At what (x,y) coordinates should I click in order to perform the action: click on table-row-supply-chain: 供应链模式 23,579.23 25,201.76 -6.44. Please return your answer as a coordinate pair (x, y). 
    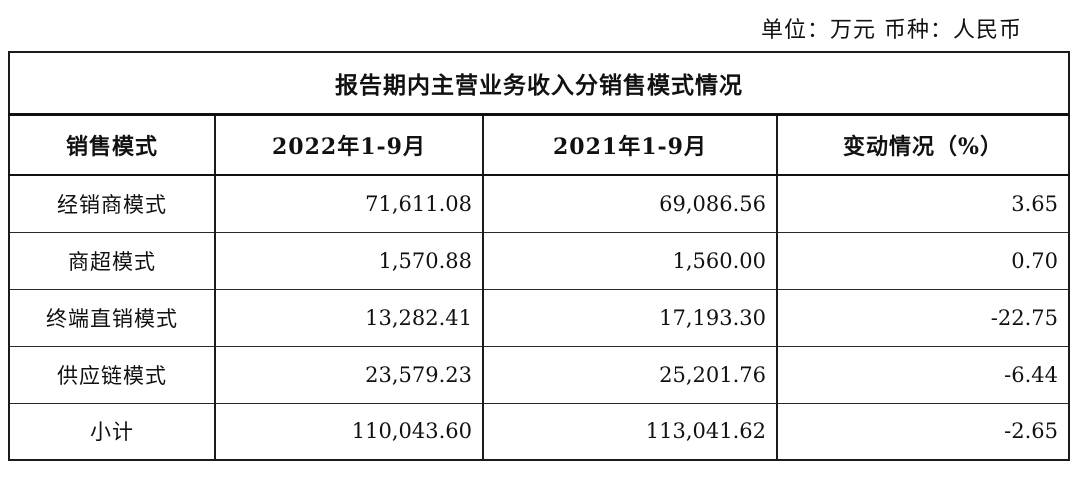
    Looking at the image, I should click on (539, 374).